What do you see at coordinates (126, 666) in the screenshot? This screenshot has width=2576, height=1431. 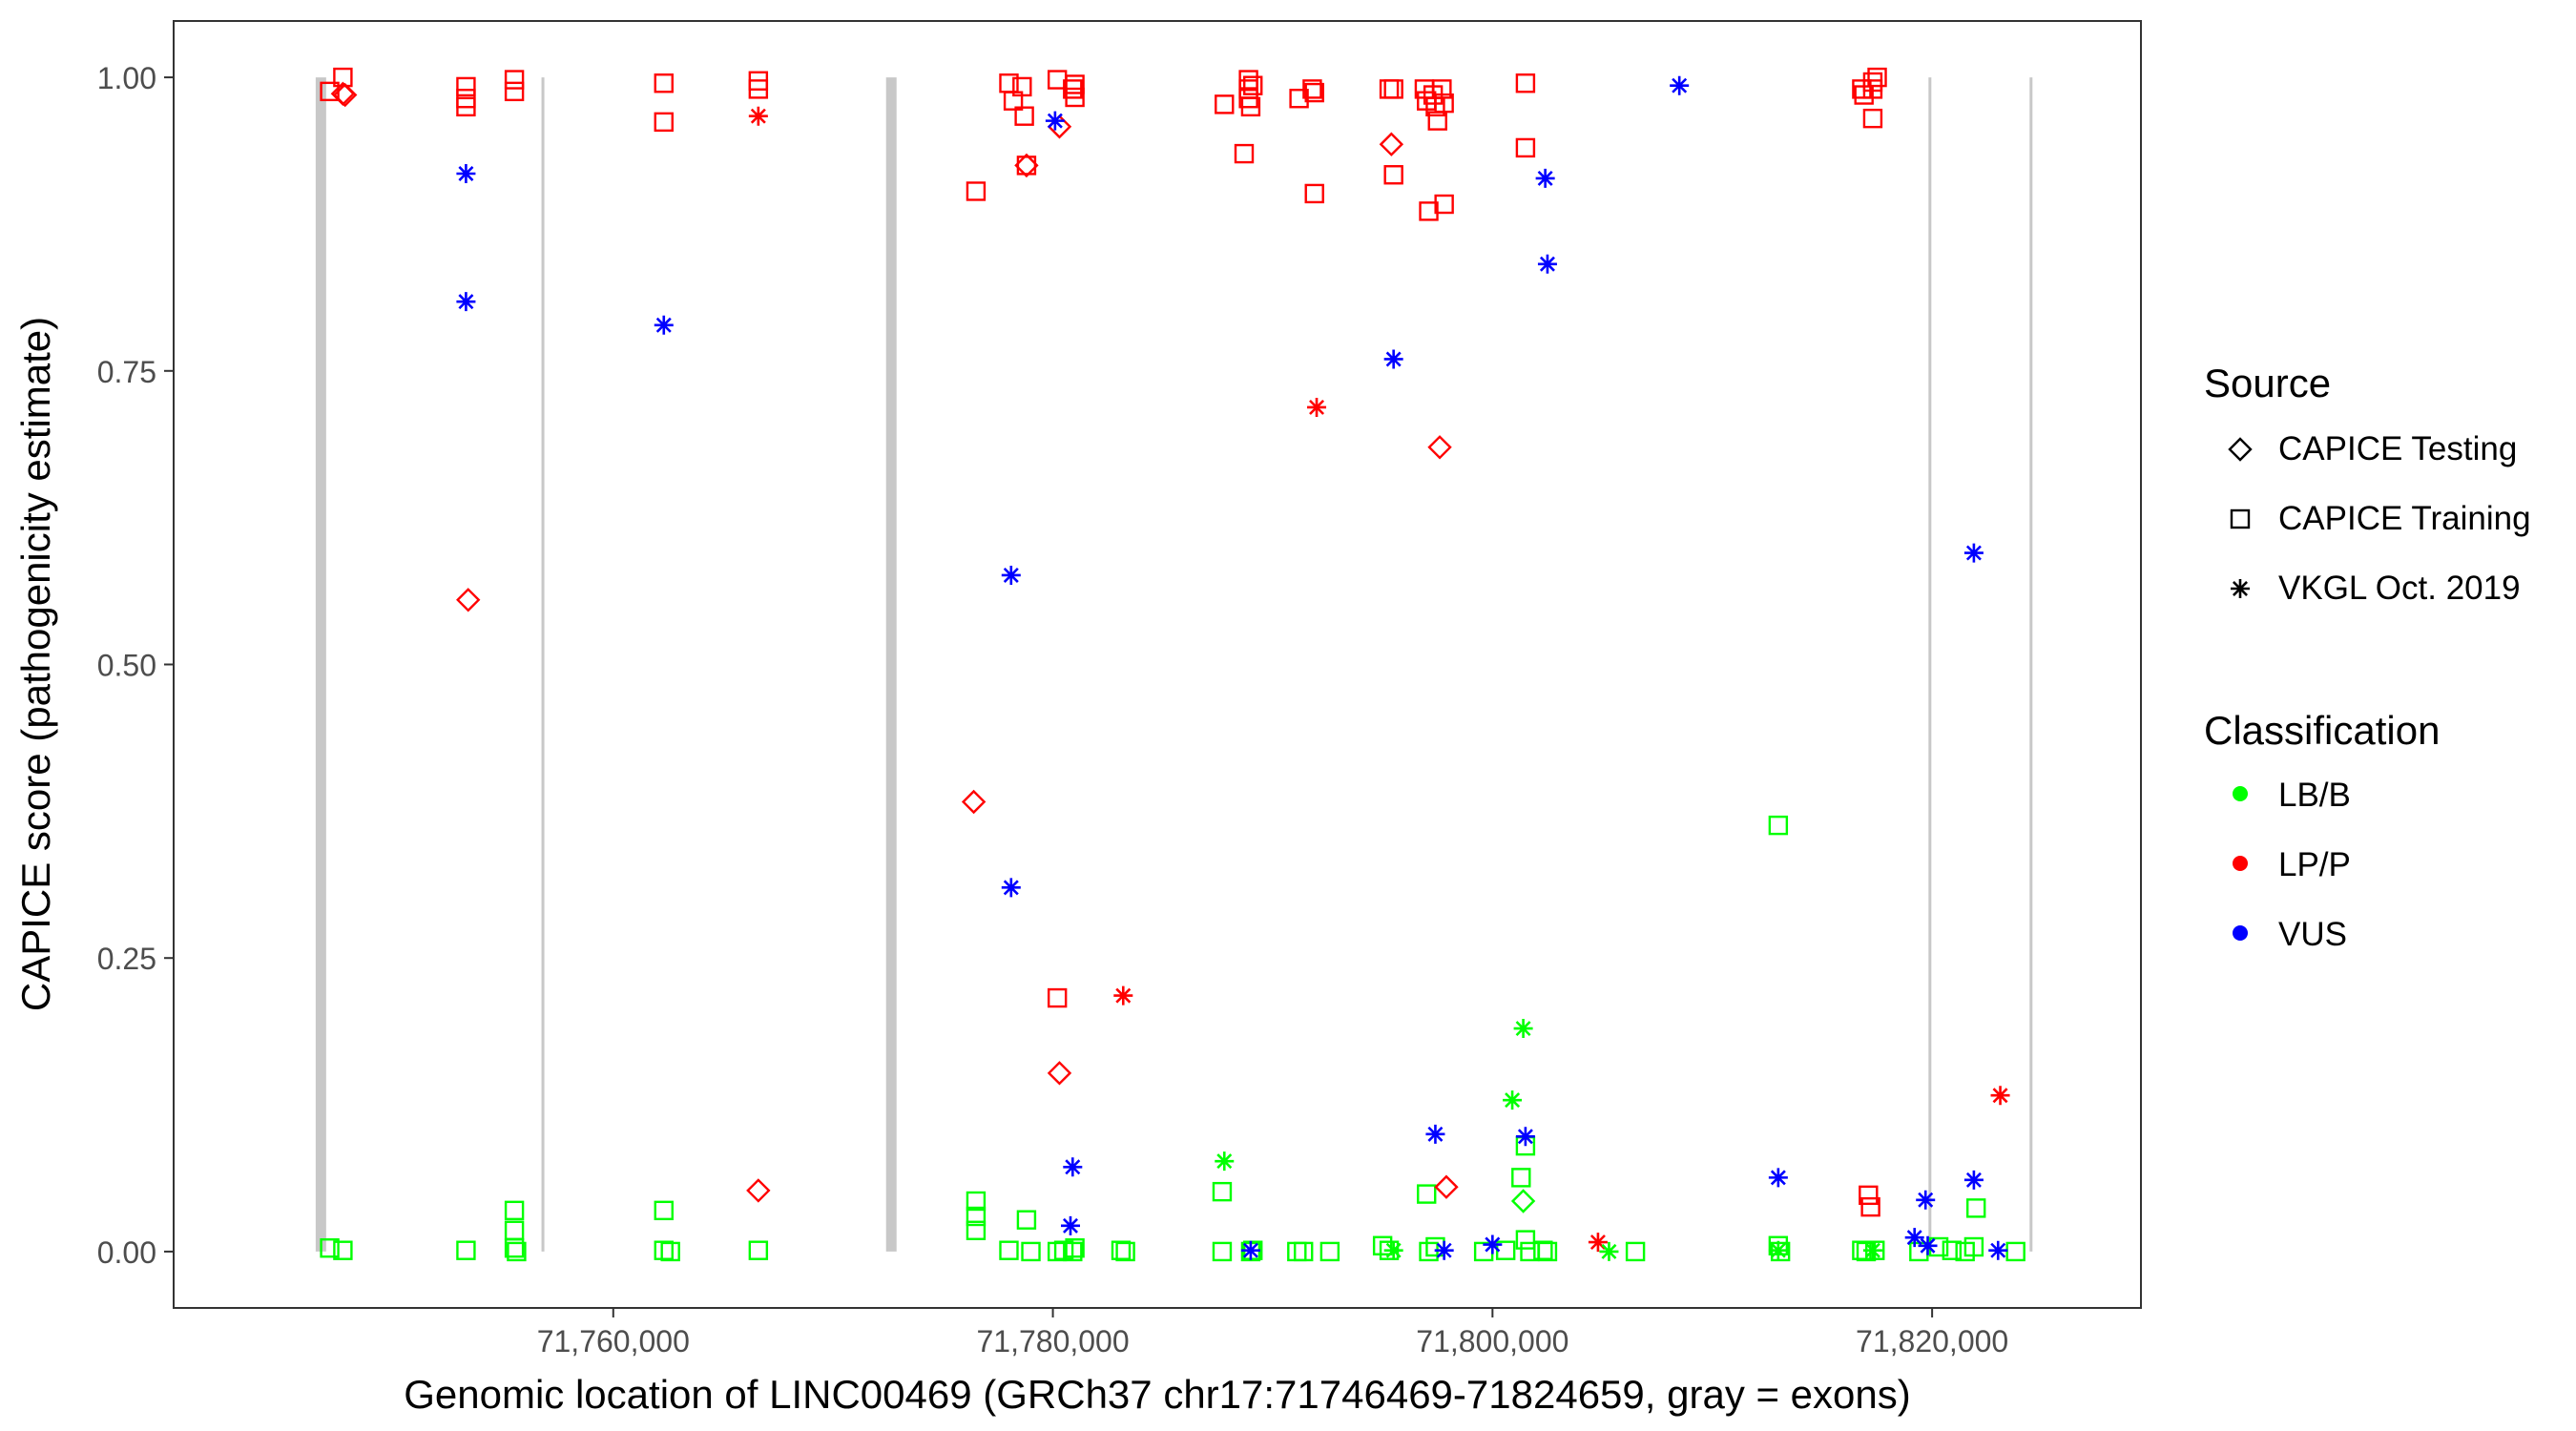 I see `y-tick-label: 0.50` at bounding box center [126, 666].